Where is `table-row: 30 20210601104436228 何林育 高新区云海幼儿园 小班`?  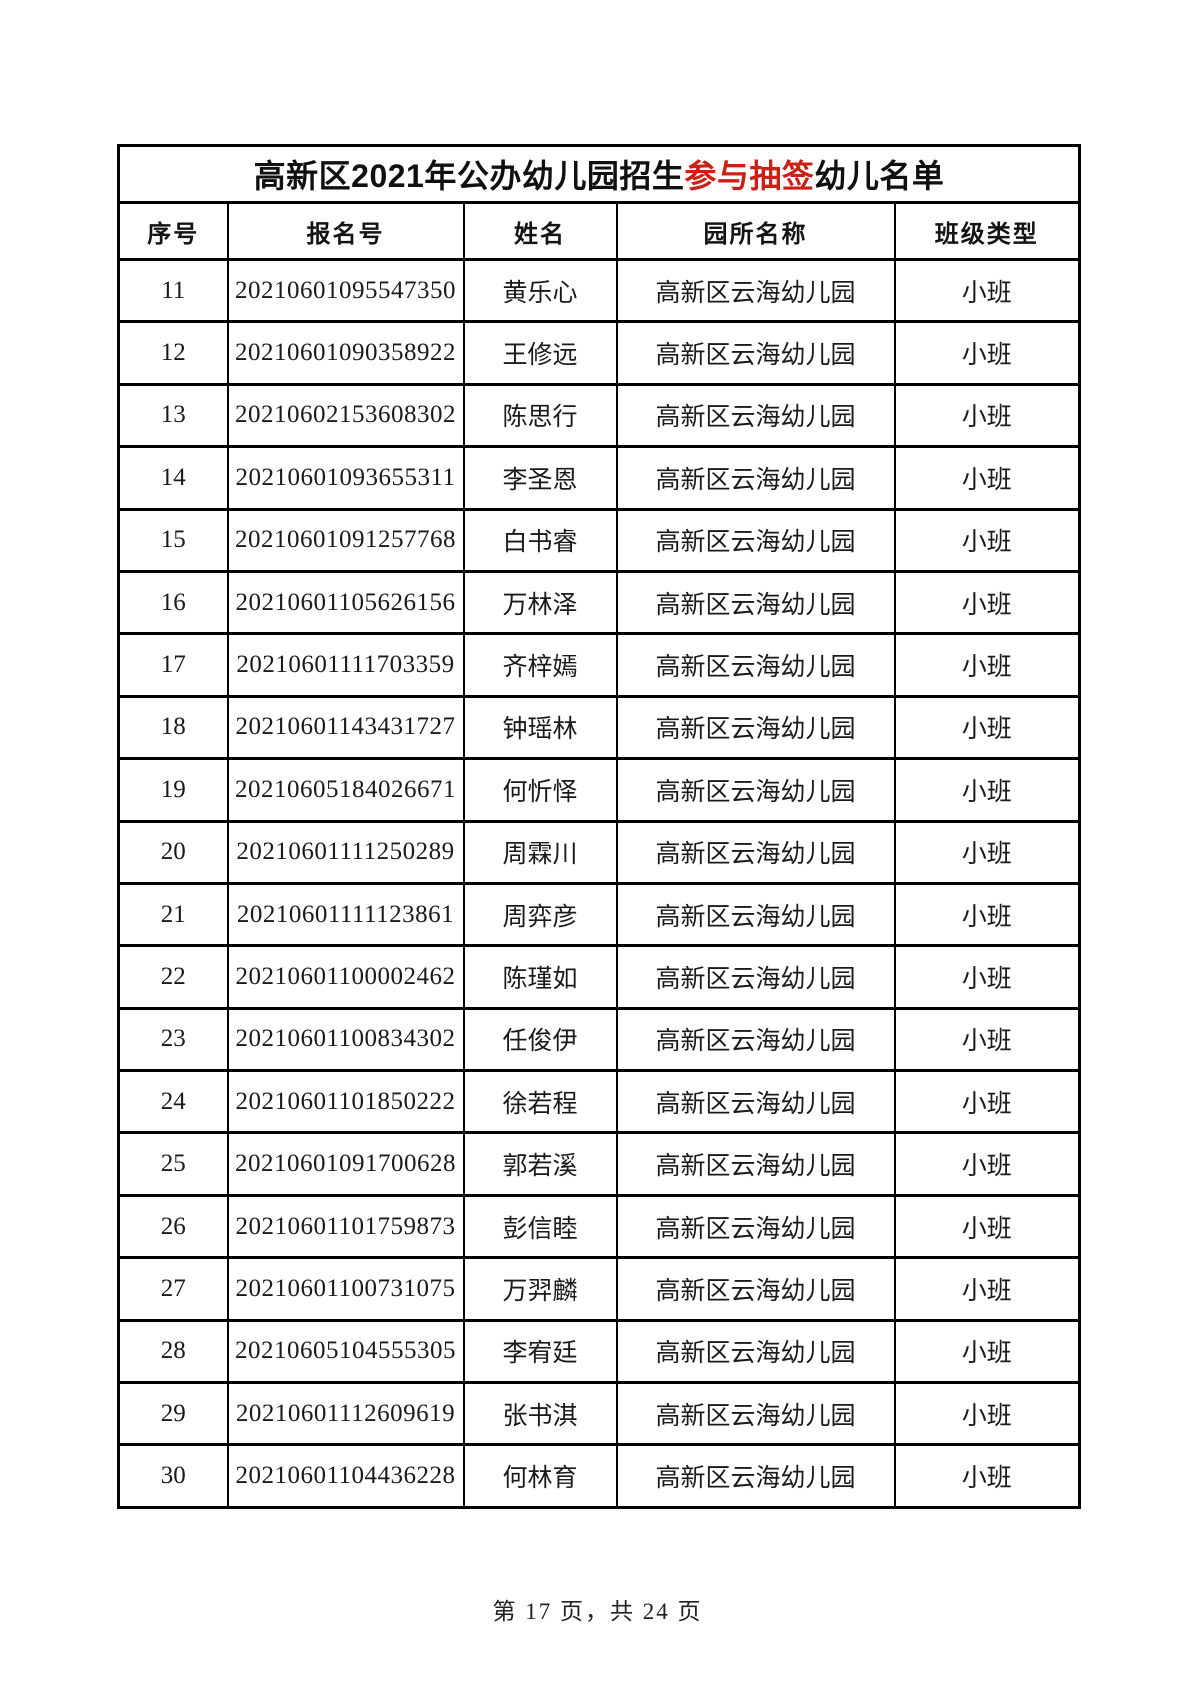 table-row: 30 20210601104436228 何林育 高新区云海幼儿园 小班 is located at coordinates (599, 1476).